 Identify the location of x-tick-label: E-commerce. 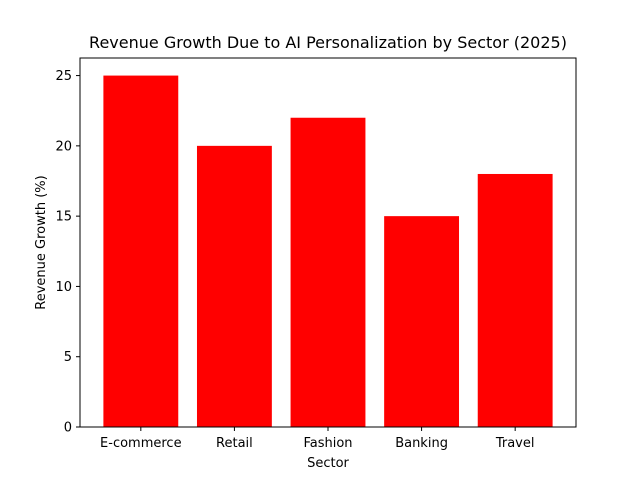
(141, 443).